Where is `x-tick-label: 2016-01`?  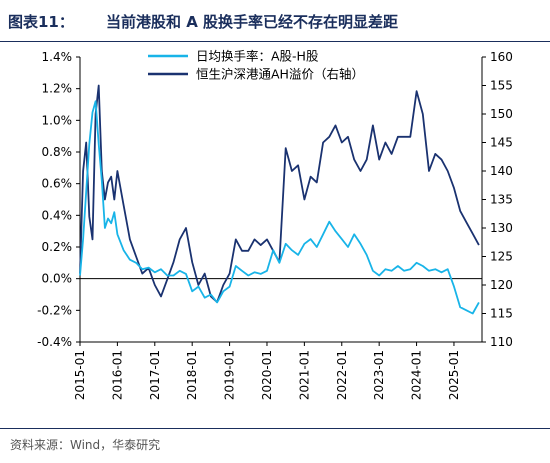 x-tick-label: 2016-01 is located at coordinates (117, 375).